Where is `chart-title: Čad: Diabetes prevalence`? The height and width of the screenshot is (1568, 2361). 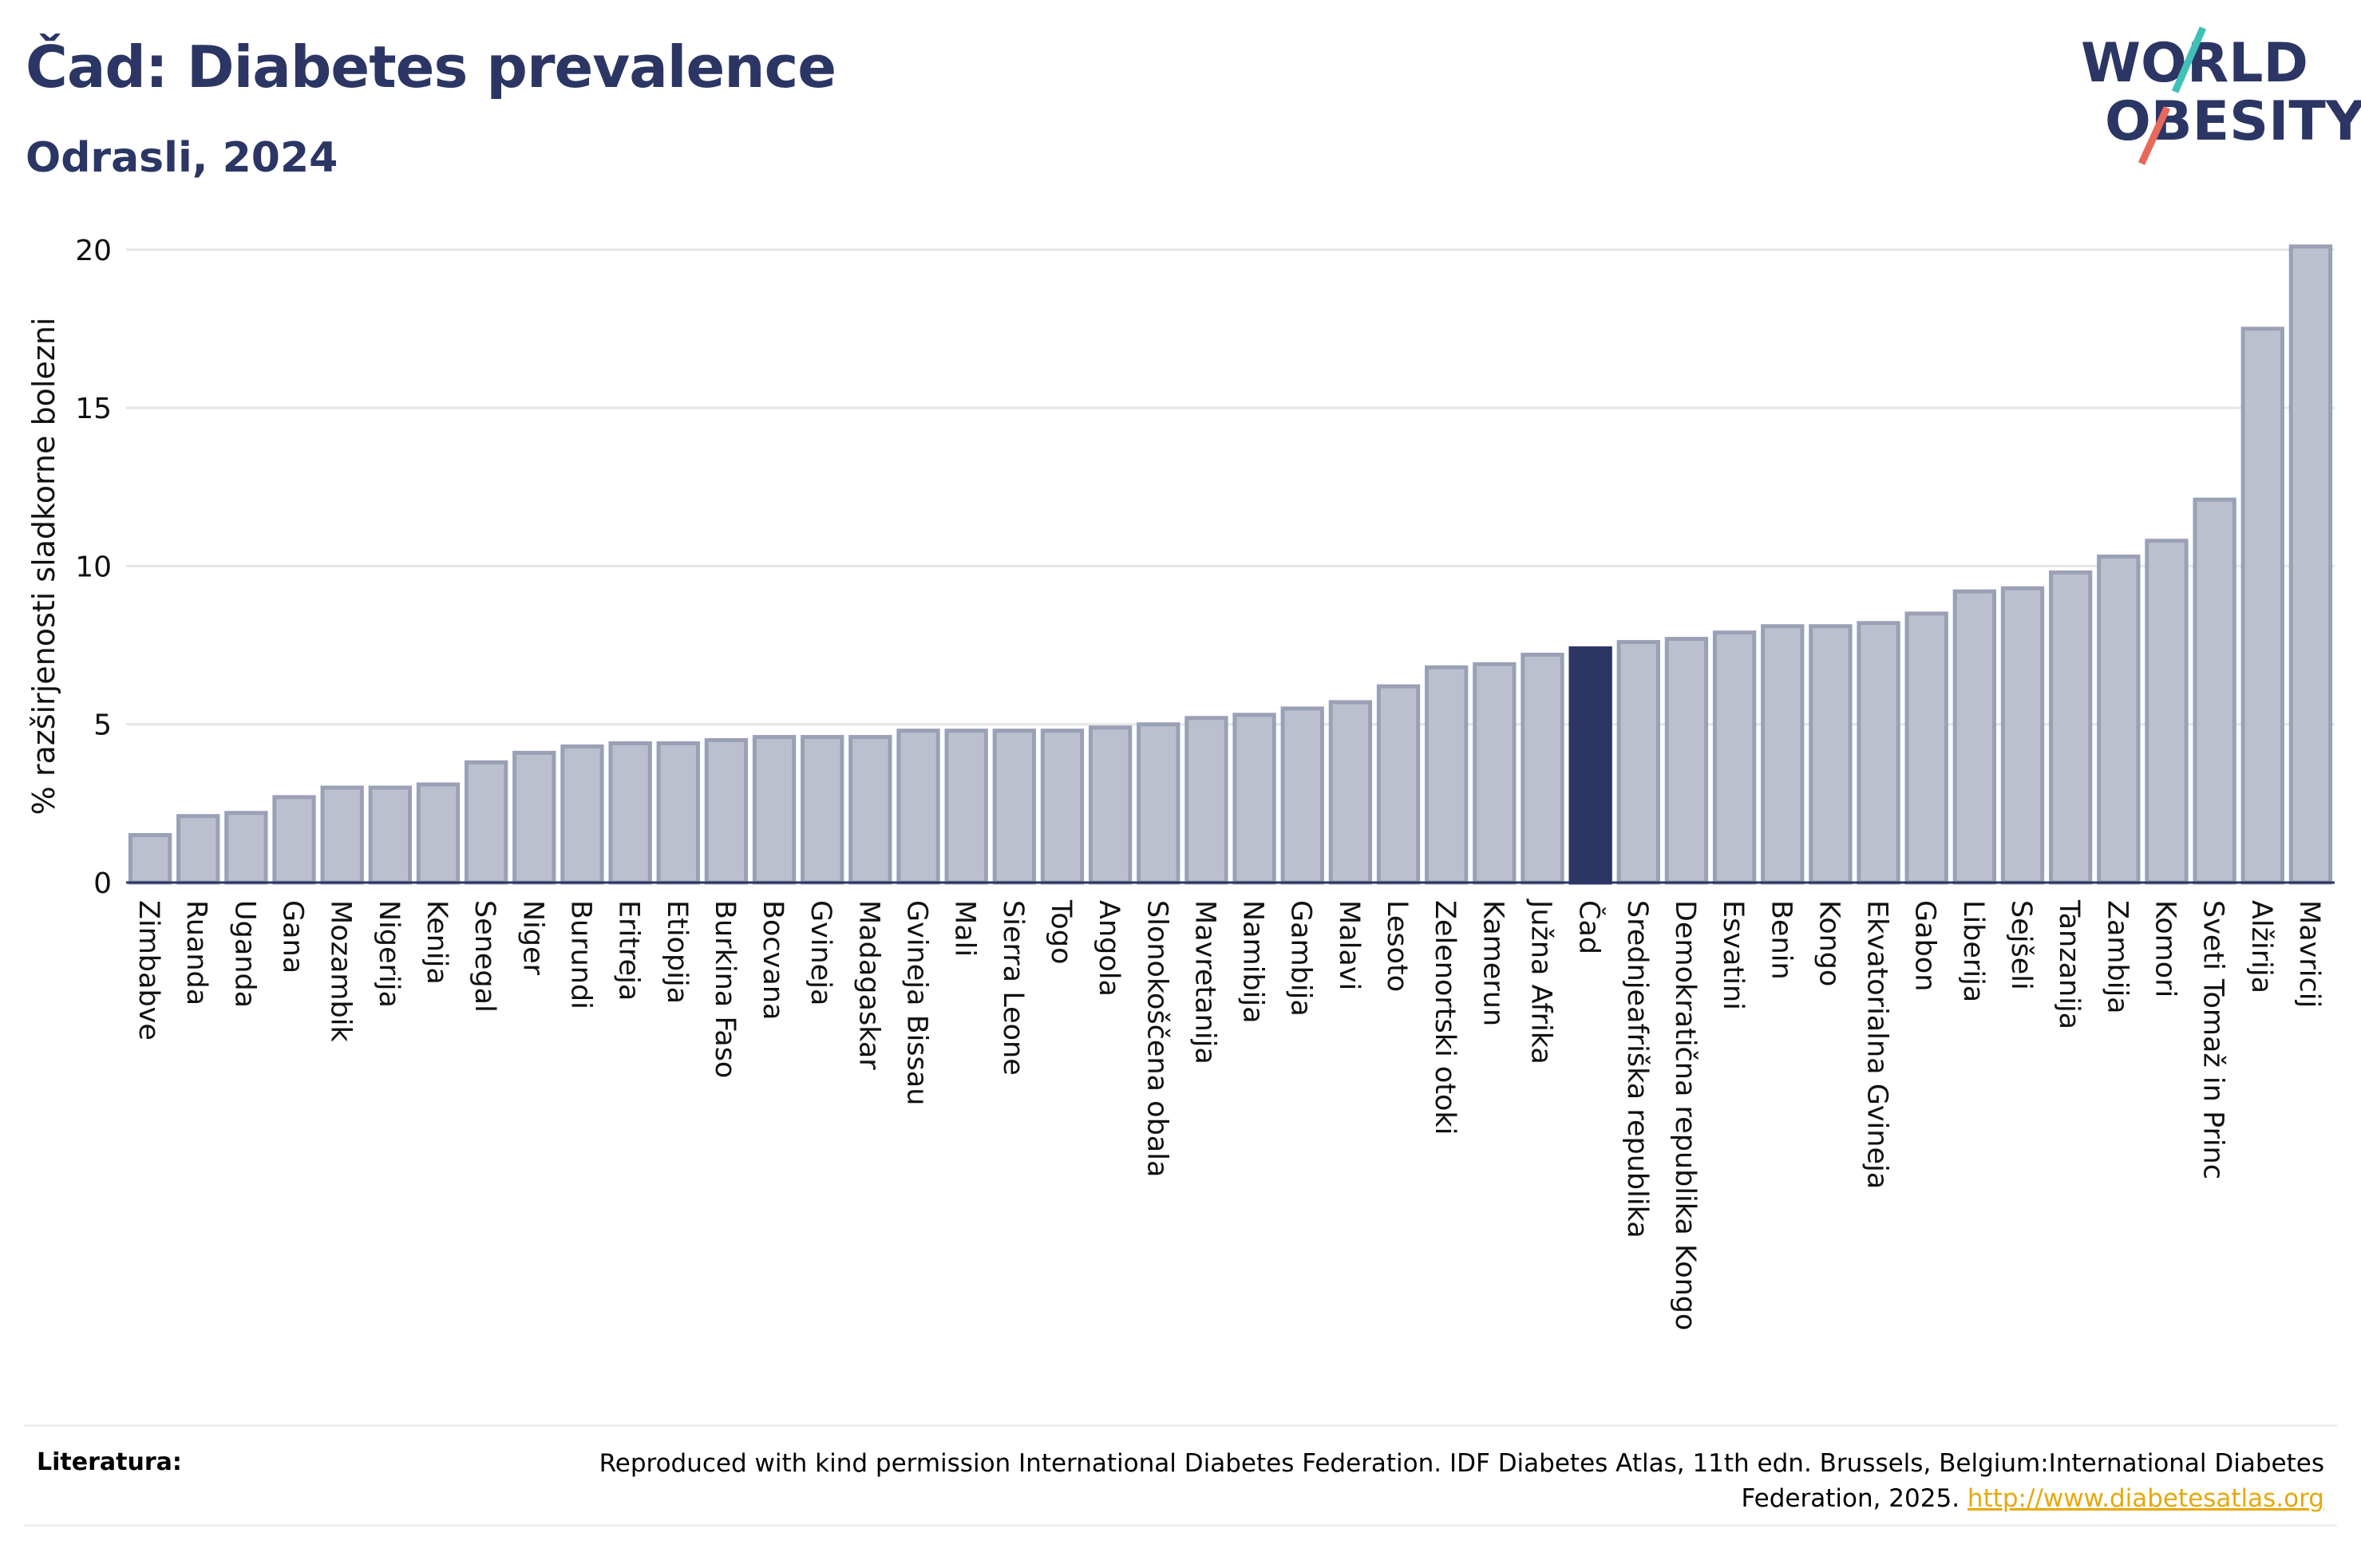
chart-title: Čad: Diabetes prevalence is located at coordinates (431, 67).